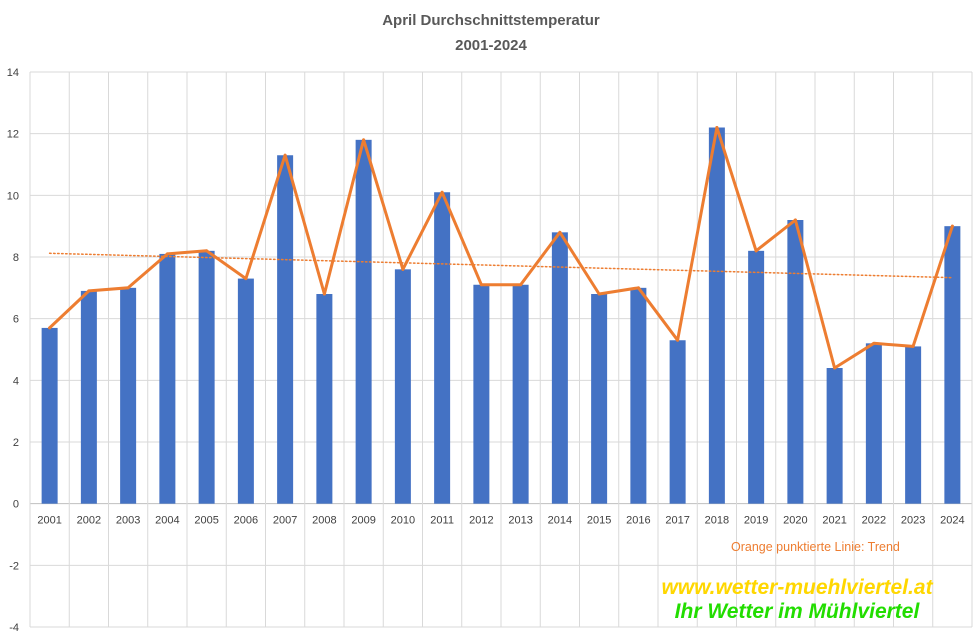 Image resolution: width=980 pixels, height=639 pixels. What do you see at coordinates (599, 521) in the screenshot?
I see `x-tick-label: 2015` at bounding box center [599, 521].